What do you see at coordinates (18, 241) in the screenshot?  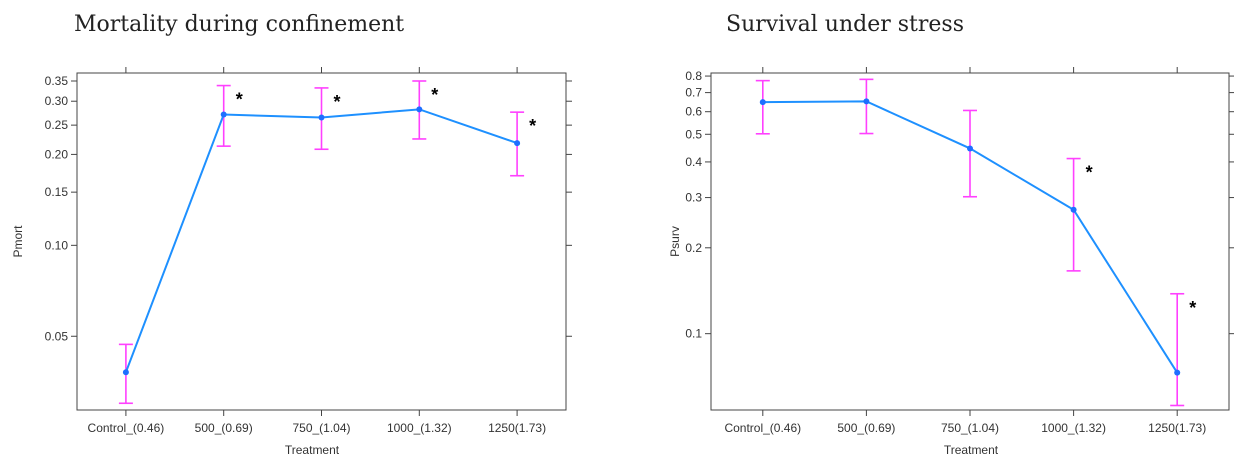 I see `y-axis-label: Pmort` at bounding box center [18, 241].